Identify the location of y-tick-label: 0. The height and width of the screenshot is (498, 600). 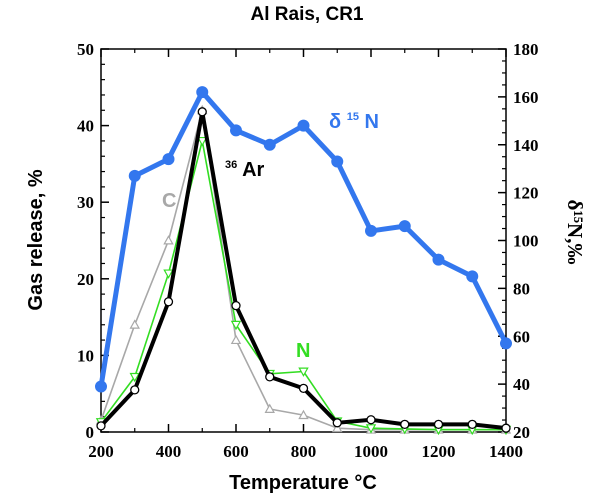
(90, 432).